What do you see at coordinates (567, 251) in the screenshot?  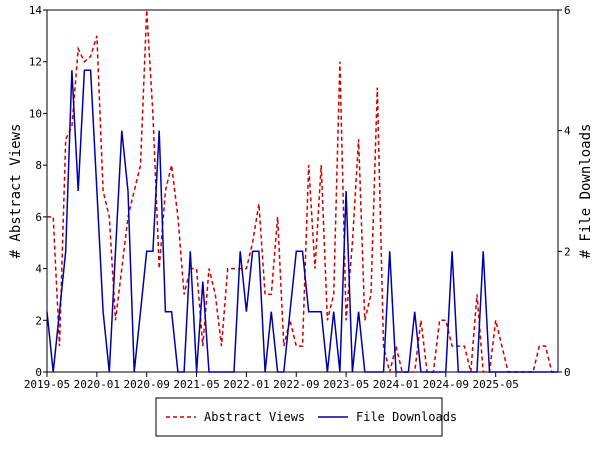 I see `y-right-tick-label: 2` at bounding box center [567, 251].